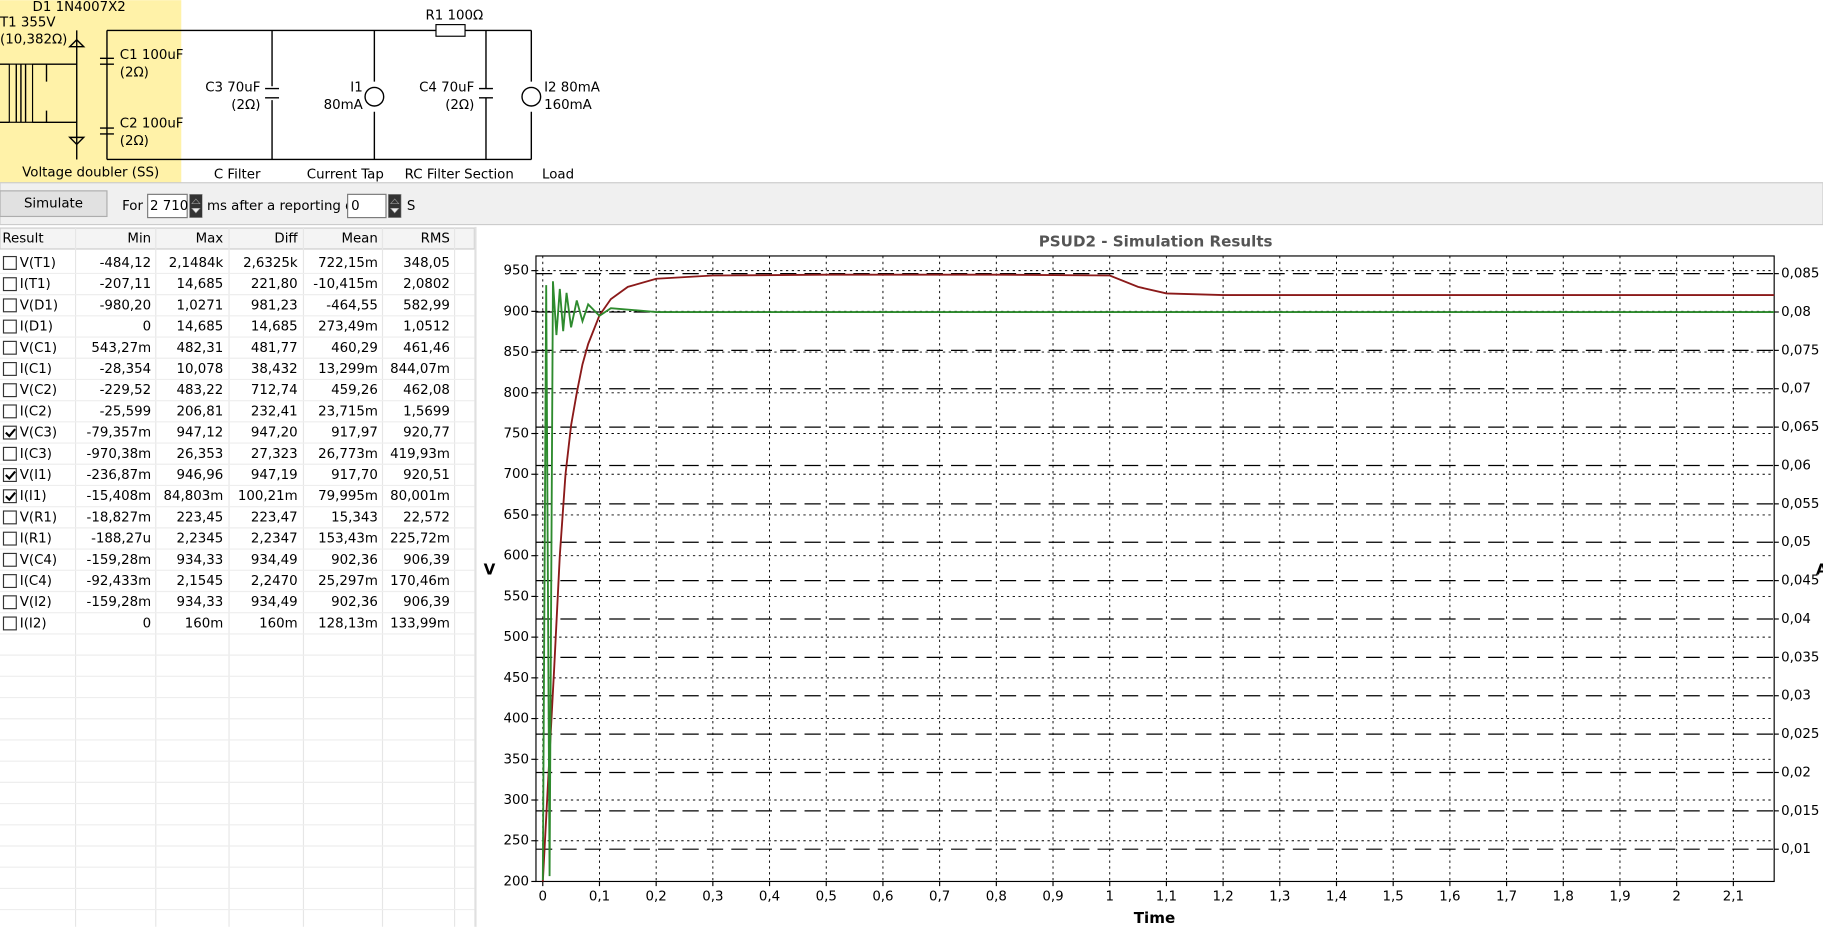  Describe the element at coordinates (199, 411) in the screenshot. I see `table-cell: 206,81` at that location.